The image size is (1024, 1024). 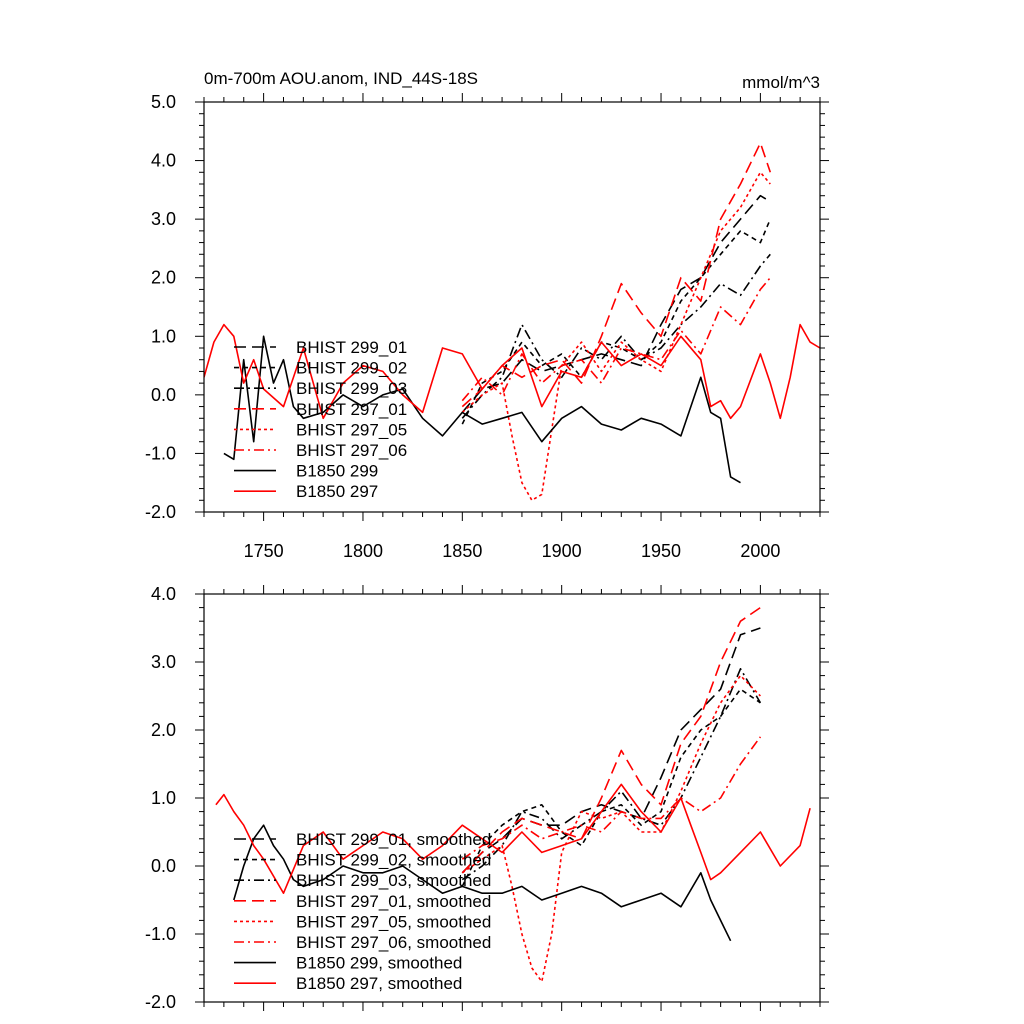 What do you see at coordinates (379, 983) in the screenshot?
I see `legend-label: B1850 297, smoothed` at bounding box center [379, 983].